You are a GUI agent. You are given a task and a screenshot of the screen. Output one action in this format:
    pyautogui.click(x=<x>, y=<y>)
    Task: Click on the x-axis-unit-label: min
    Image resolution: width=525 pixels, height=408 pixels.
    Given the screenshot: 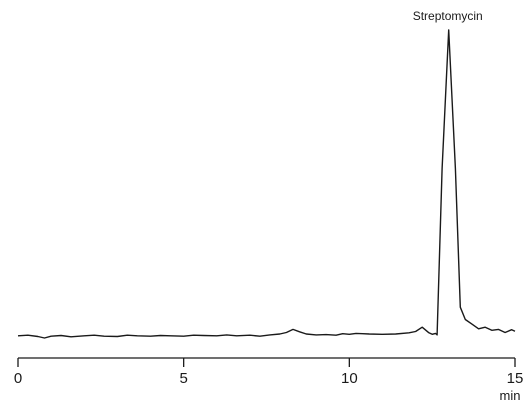 What is the action you would take?
    pyautogui.click(x=510, y=395)
    